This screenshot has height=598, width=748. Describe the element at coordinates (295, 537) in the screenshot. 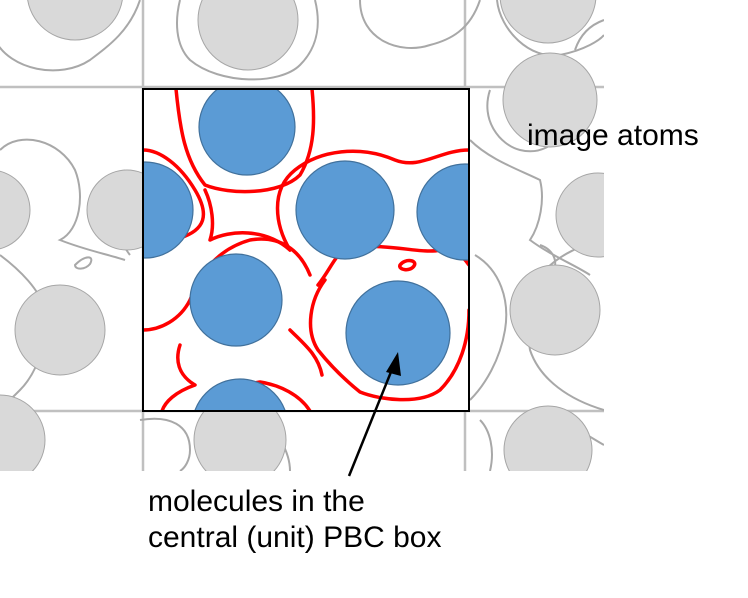

I see `molecules-label-line-2: central (unit) PBC box` at that location.